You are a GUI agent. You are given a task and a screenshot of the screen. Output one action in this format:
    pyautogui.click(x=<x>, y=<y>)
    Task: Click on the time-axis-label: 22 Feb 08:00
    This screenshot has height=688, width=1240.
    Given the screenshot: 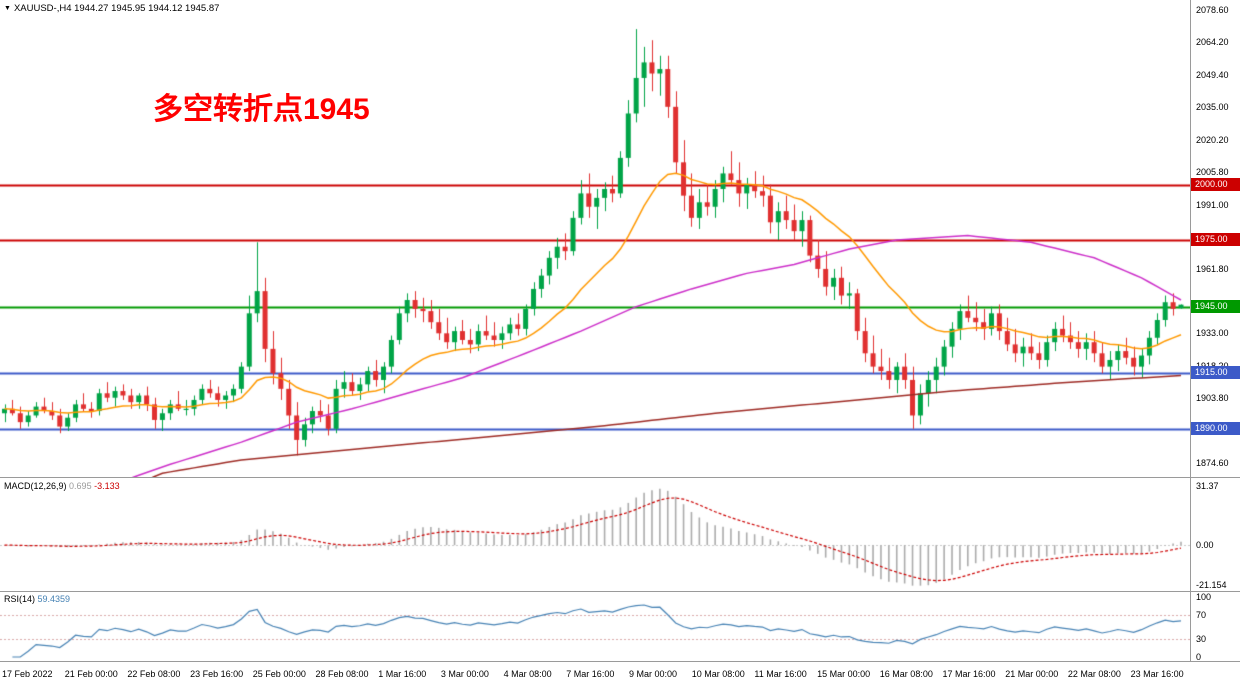 What is the action you would take?
    pyautogui.click(x=154, y=674)
    